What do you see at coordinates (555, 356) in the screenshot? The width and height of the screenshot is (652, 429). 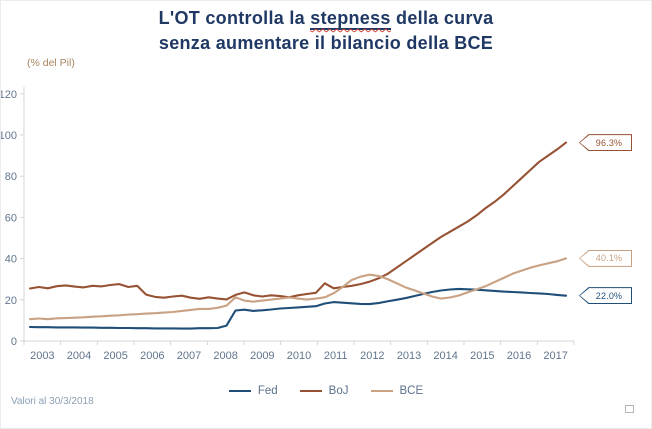 I see `x-tick-label: 2017` at bounding box center [555, 356].